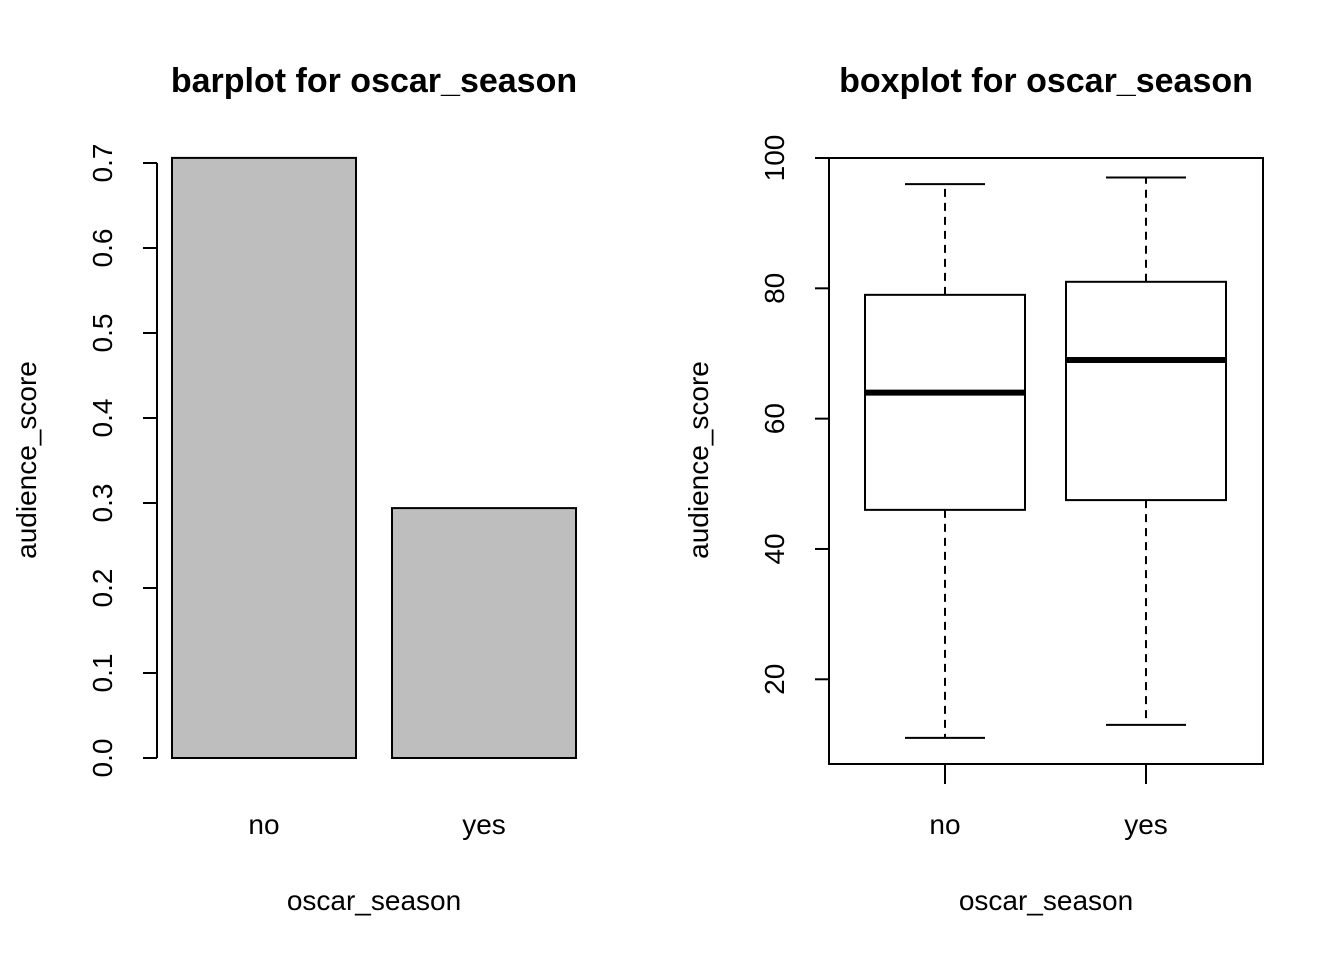 The width and height of the screenshot is (1344, 960). Describe the element at coordinates (26, 460) in the screenshot. I see `bar-chart-y-axis-label: audience_score` at that location.